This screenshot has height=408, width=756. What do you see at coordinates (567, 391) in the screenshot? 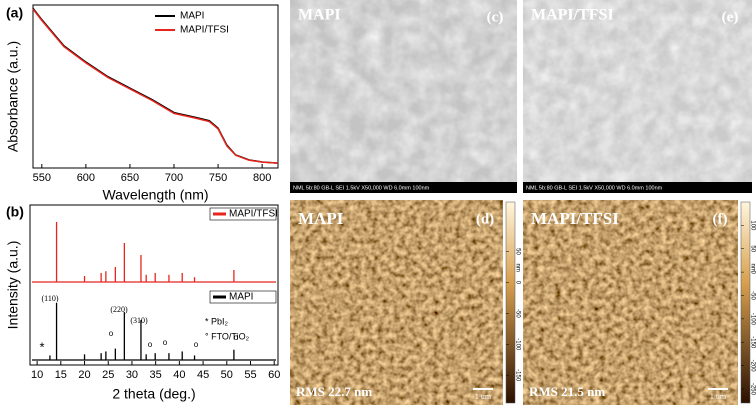
I see `rms-label: RMS 21.5 nm` at bounding box center [567, 391].